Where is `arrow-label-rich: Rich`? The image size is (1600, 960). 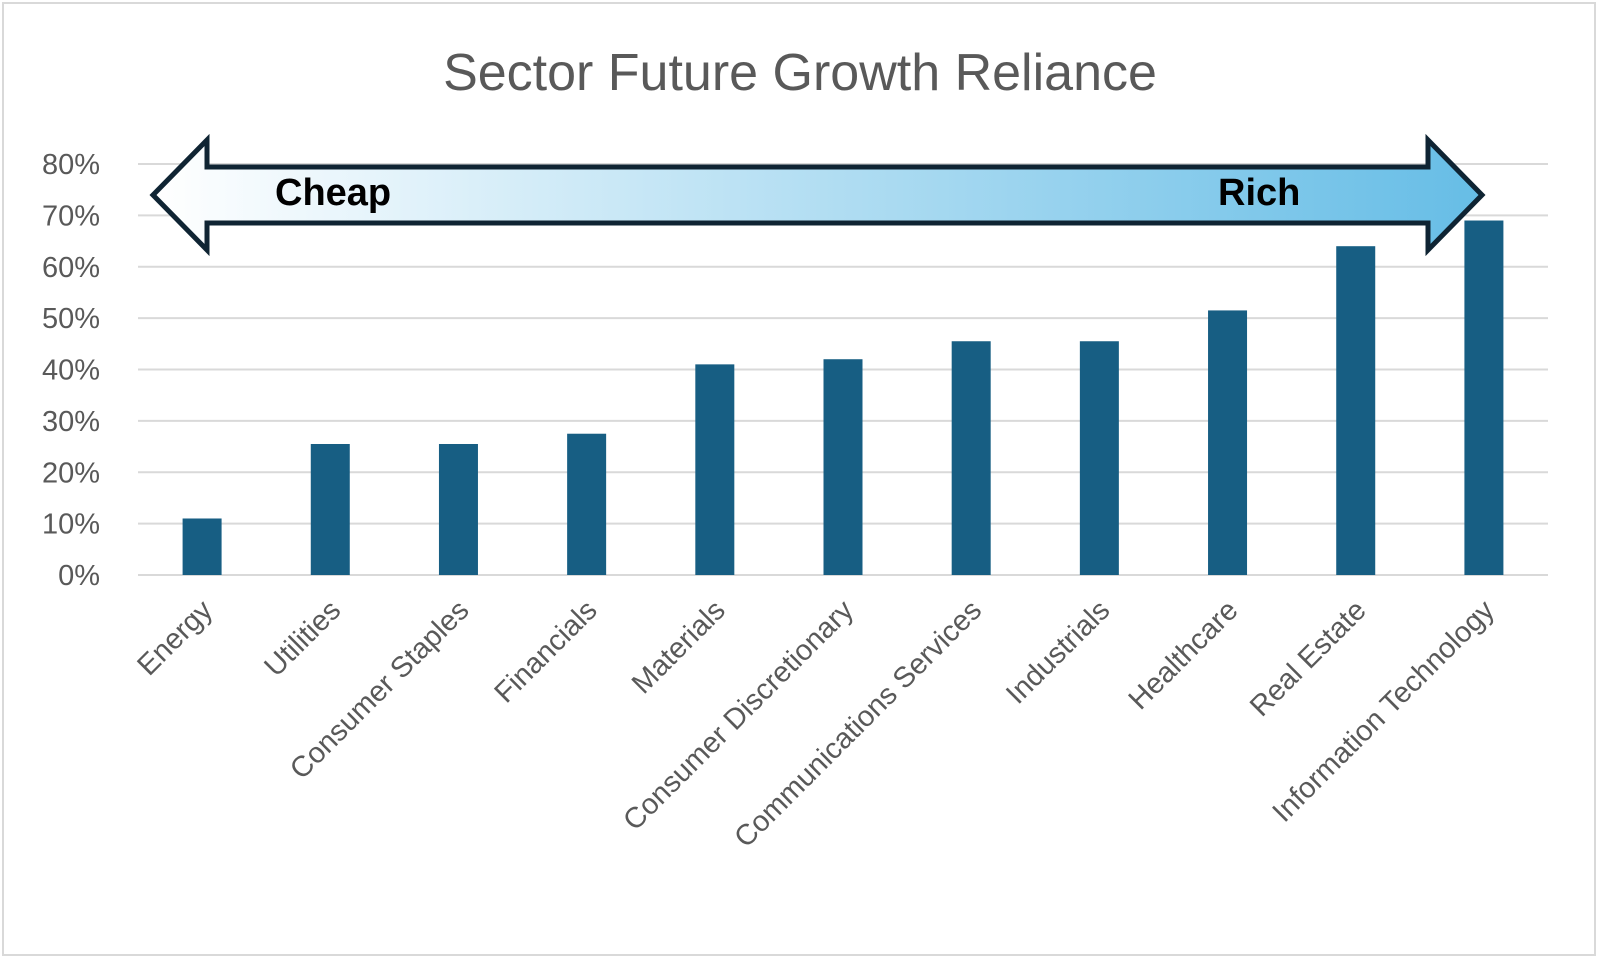 arrow-label-rich: Rich is located at coordinates (1259, 193).